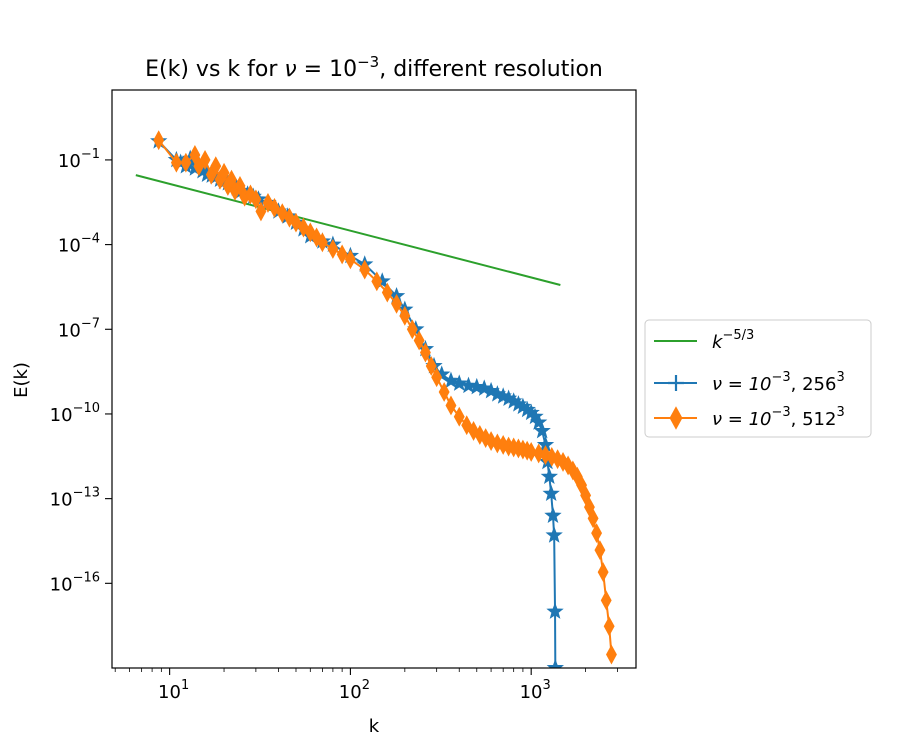 This screenshot has width=900, height=750. Describe the element at coordinates (327, 69) in the screenshot. I see `chart-title-eq: = 10` at that location.